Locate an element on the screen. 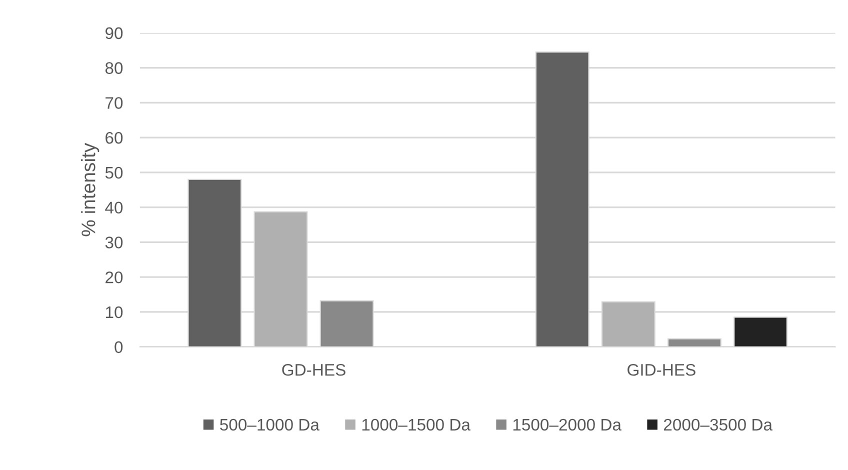 This screenshot has height=470, width=848. x-tick-label: GD-HES is located at coordinates (314, 370).